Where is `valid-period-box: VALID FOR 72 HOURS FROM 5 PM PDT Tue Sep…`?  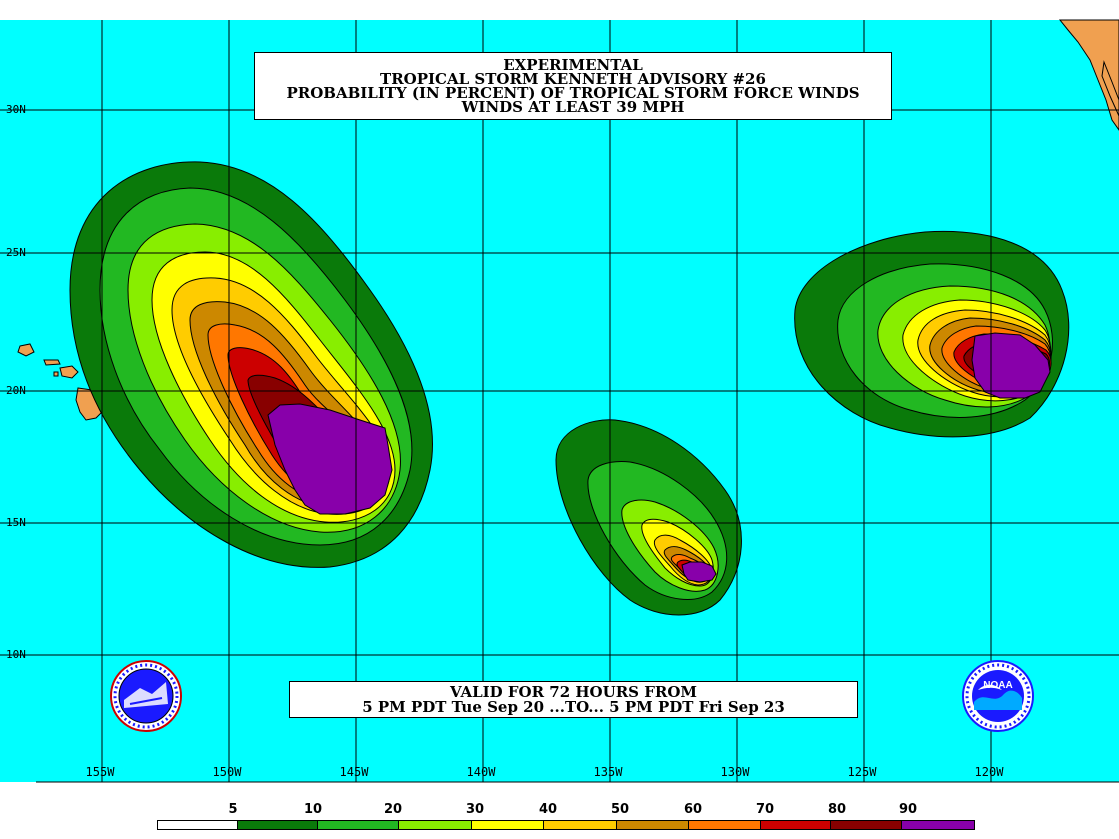
valid-period-box: VALID FOR 72 HOURS FROM 5 PM PDT Tue Sep… is located at coordinates (573, 699).